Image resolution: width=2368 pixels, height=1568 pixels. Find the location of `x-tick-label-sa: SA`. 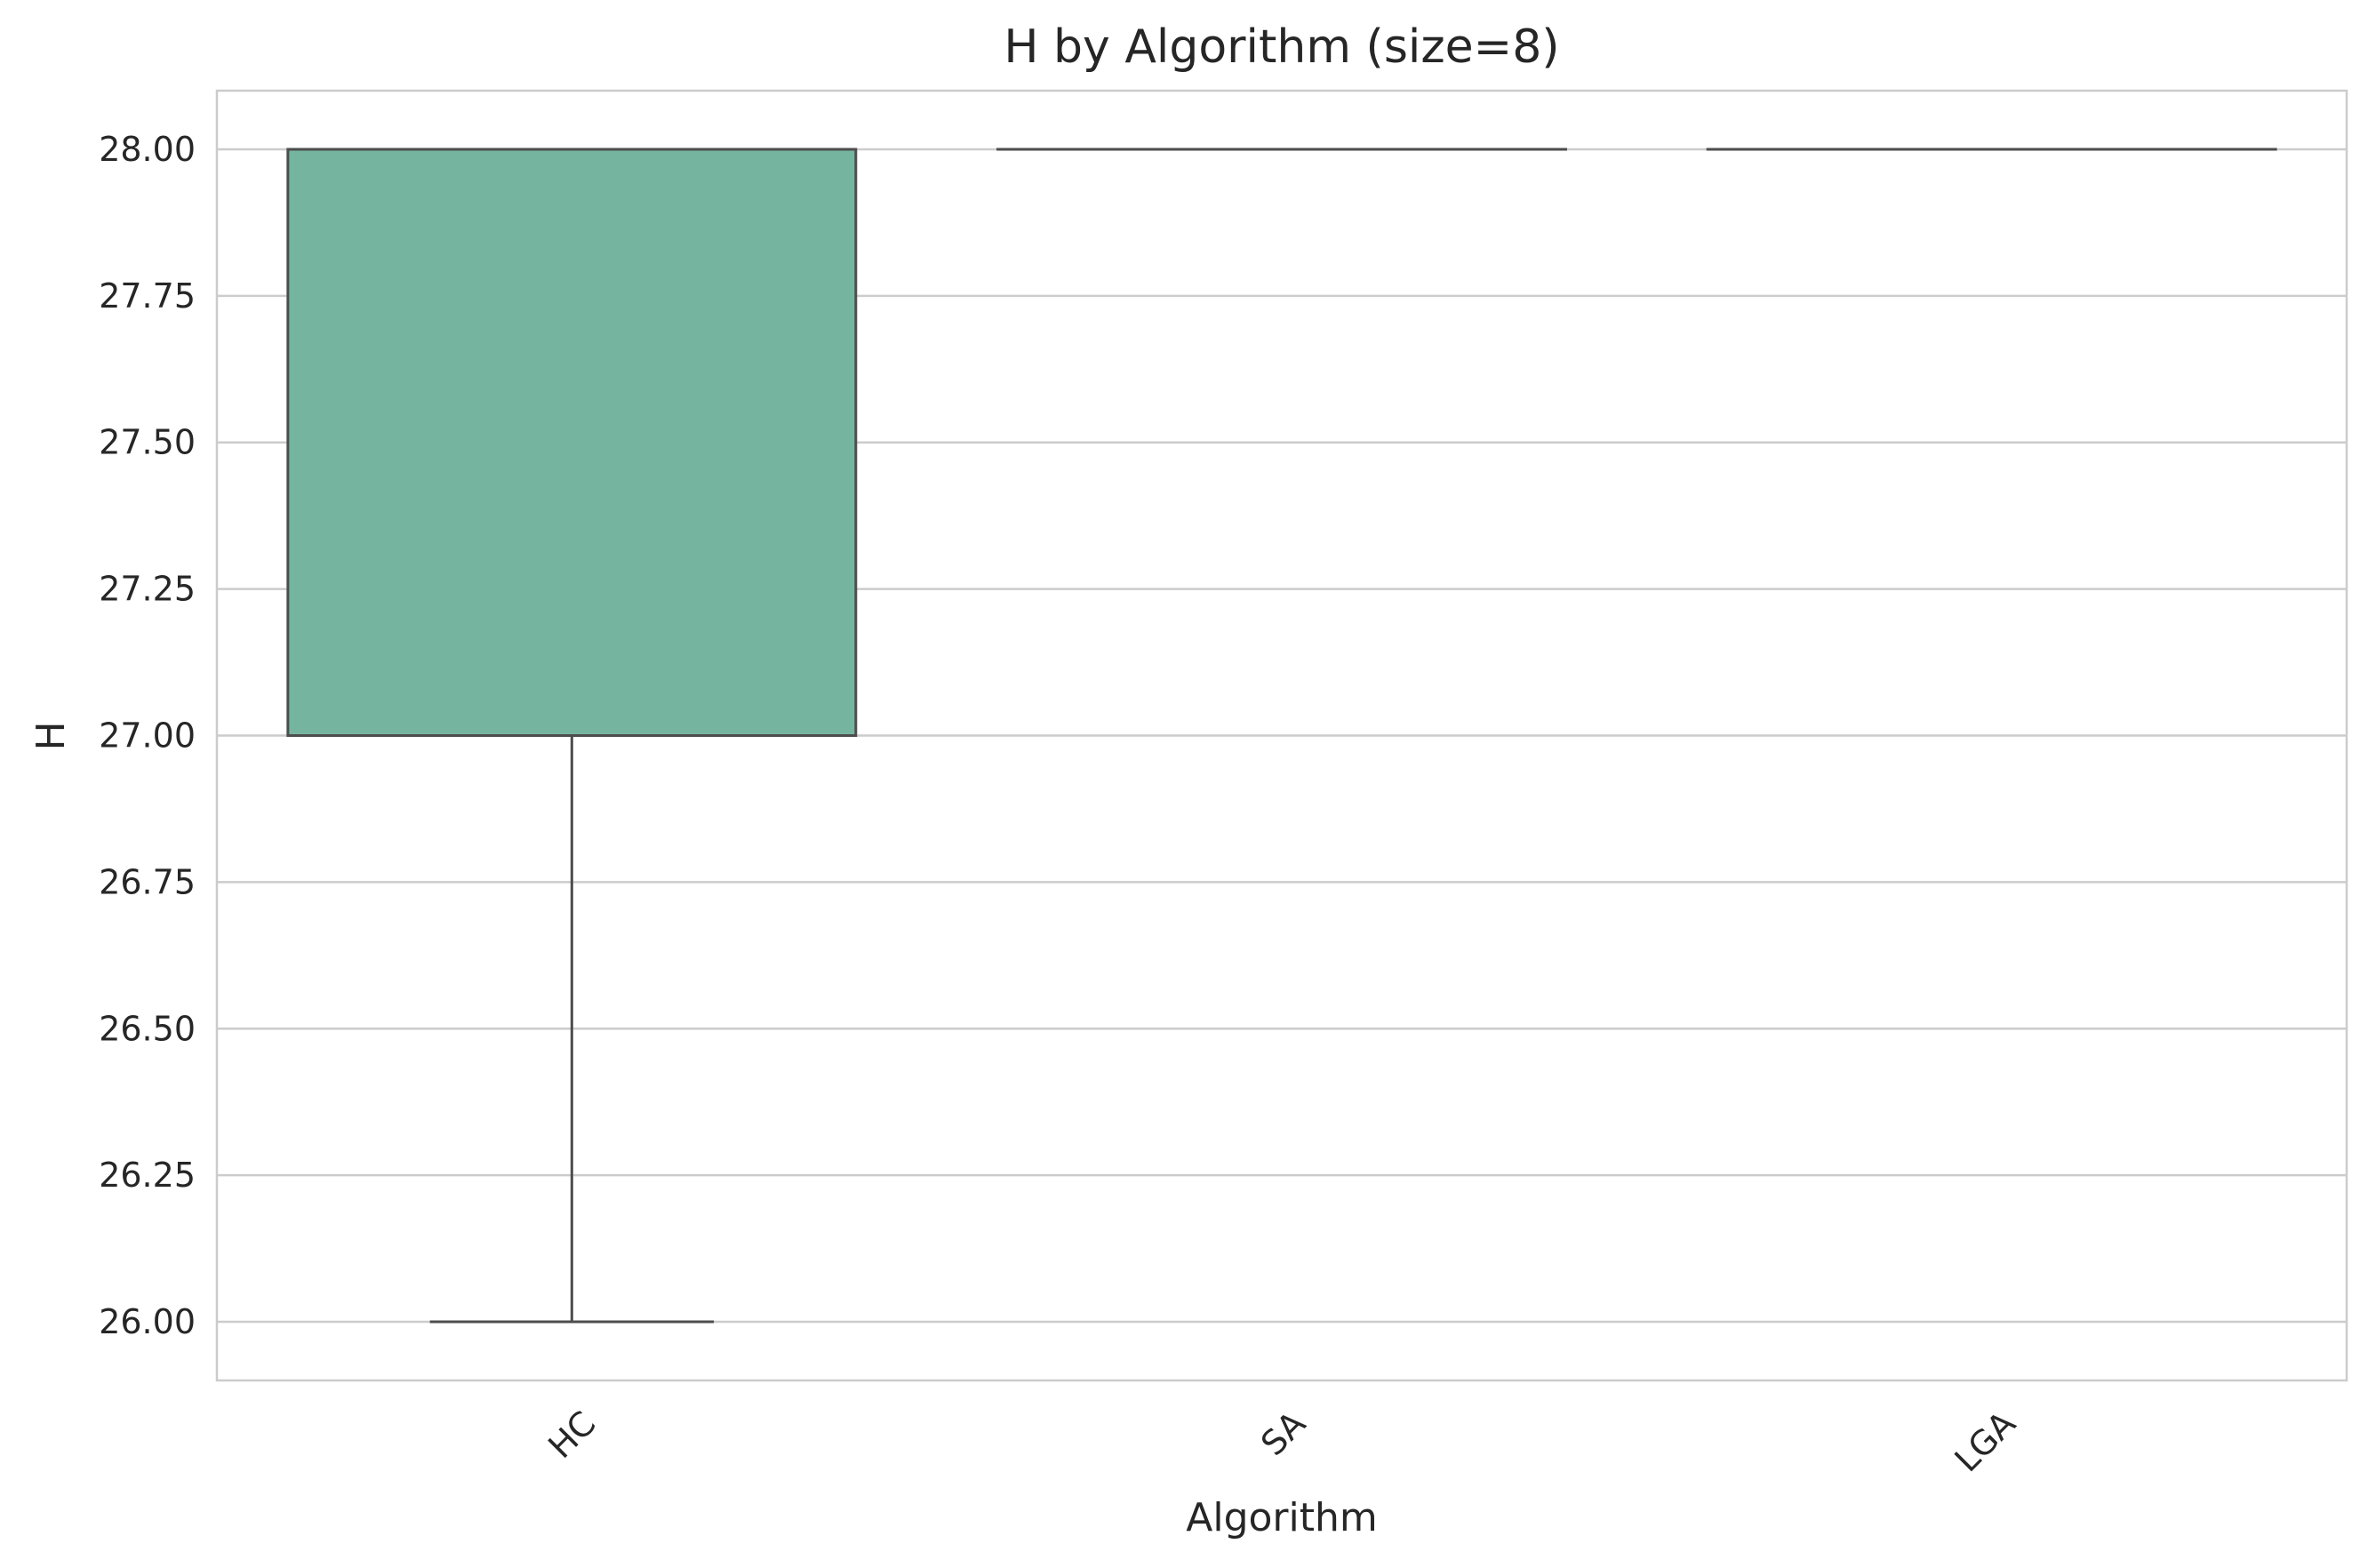

x-tick-label-sa: SA is located at coordinates (1283, 1433).